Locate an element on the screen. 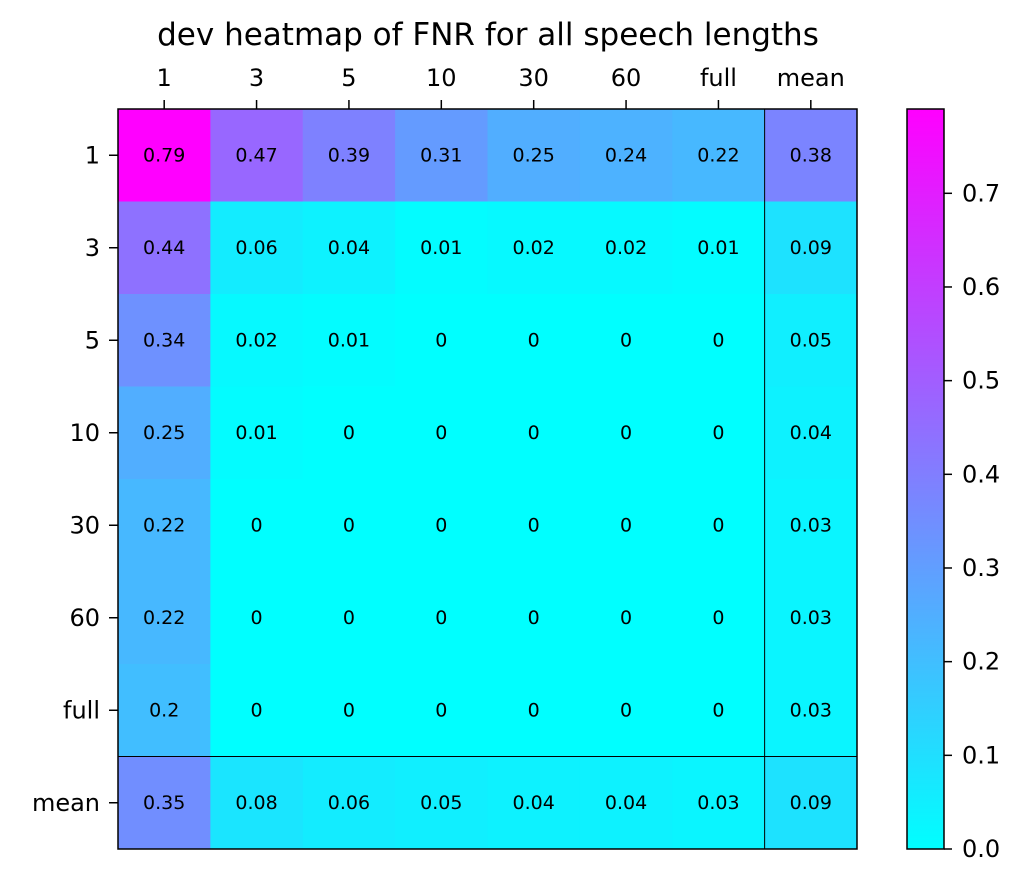  cell-value-label: 0.25 is located at coordinates (534, 155).